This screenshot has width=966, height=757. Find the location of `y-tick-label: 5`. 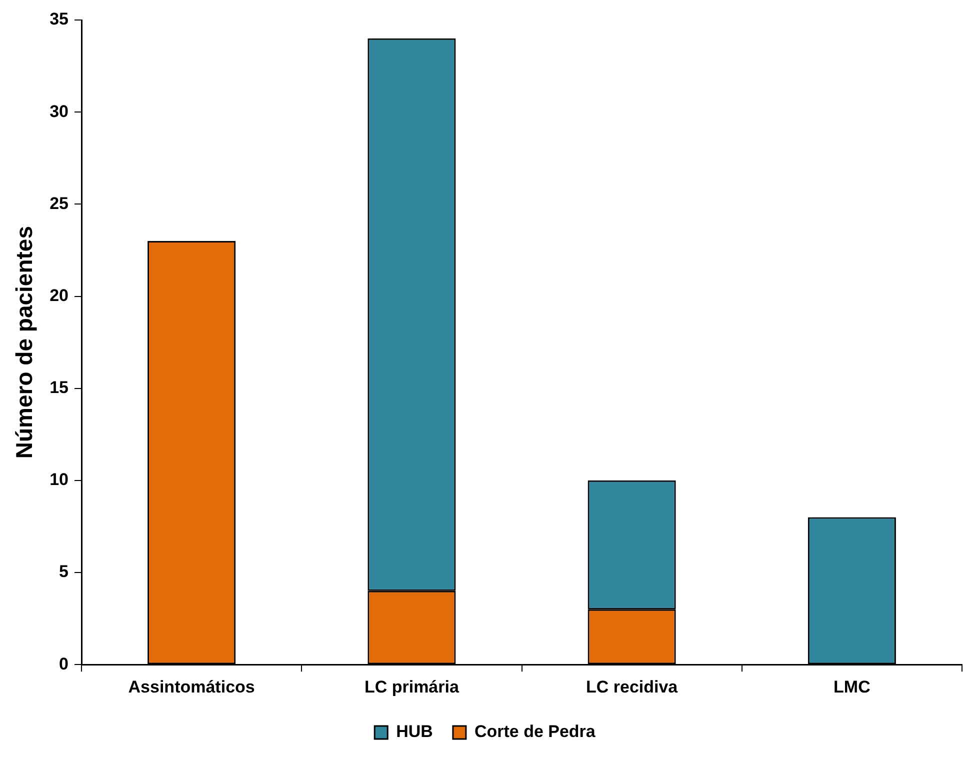

y-tick-label: 5 is located at coordinates (64, 572).